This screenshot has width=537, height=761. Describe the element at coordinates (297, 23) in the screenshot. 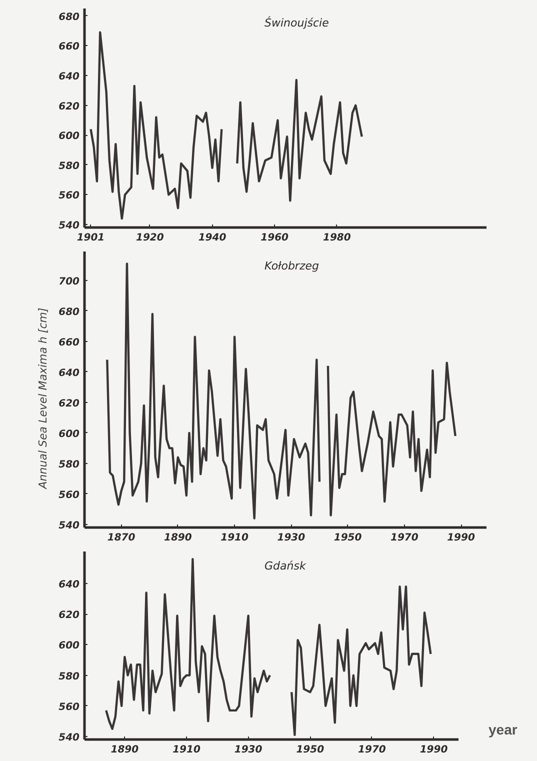

I see `text: Świnoujście` at that location.